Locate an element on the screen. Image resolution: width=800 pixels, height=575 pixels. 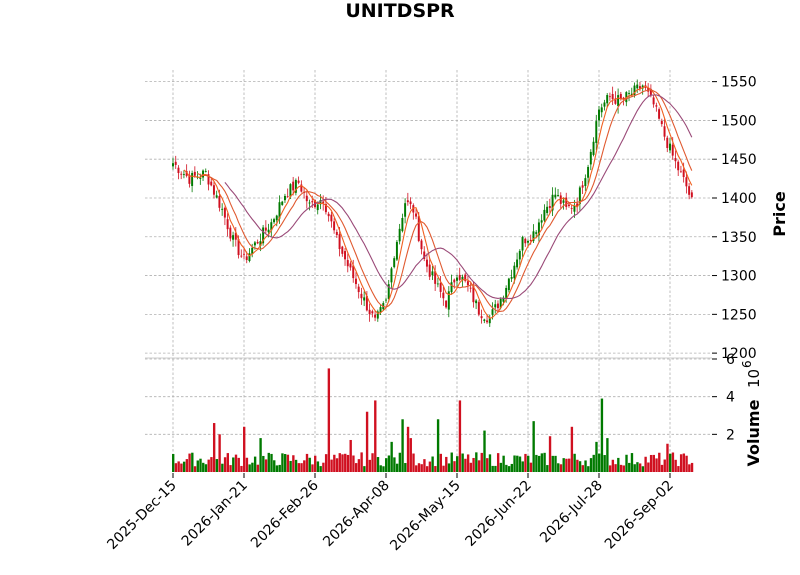
price-tick-label: 1450 is located at coordinates (739, 160).